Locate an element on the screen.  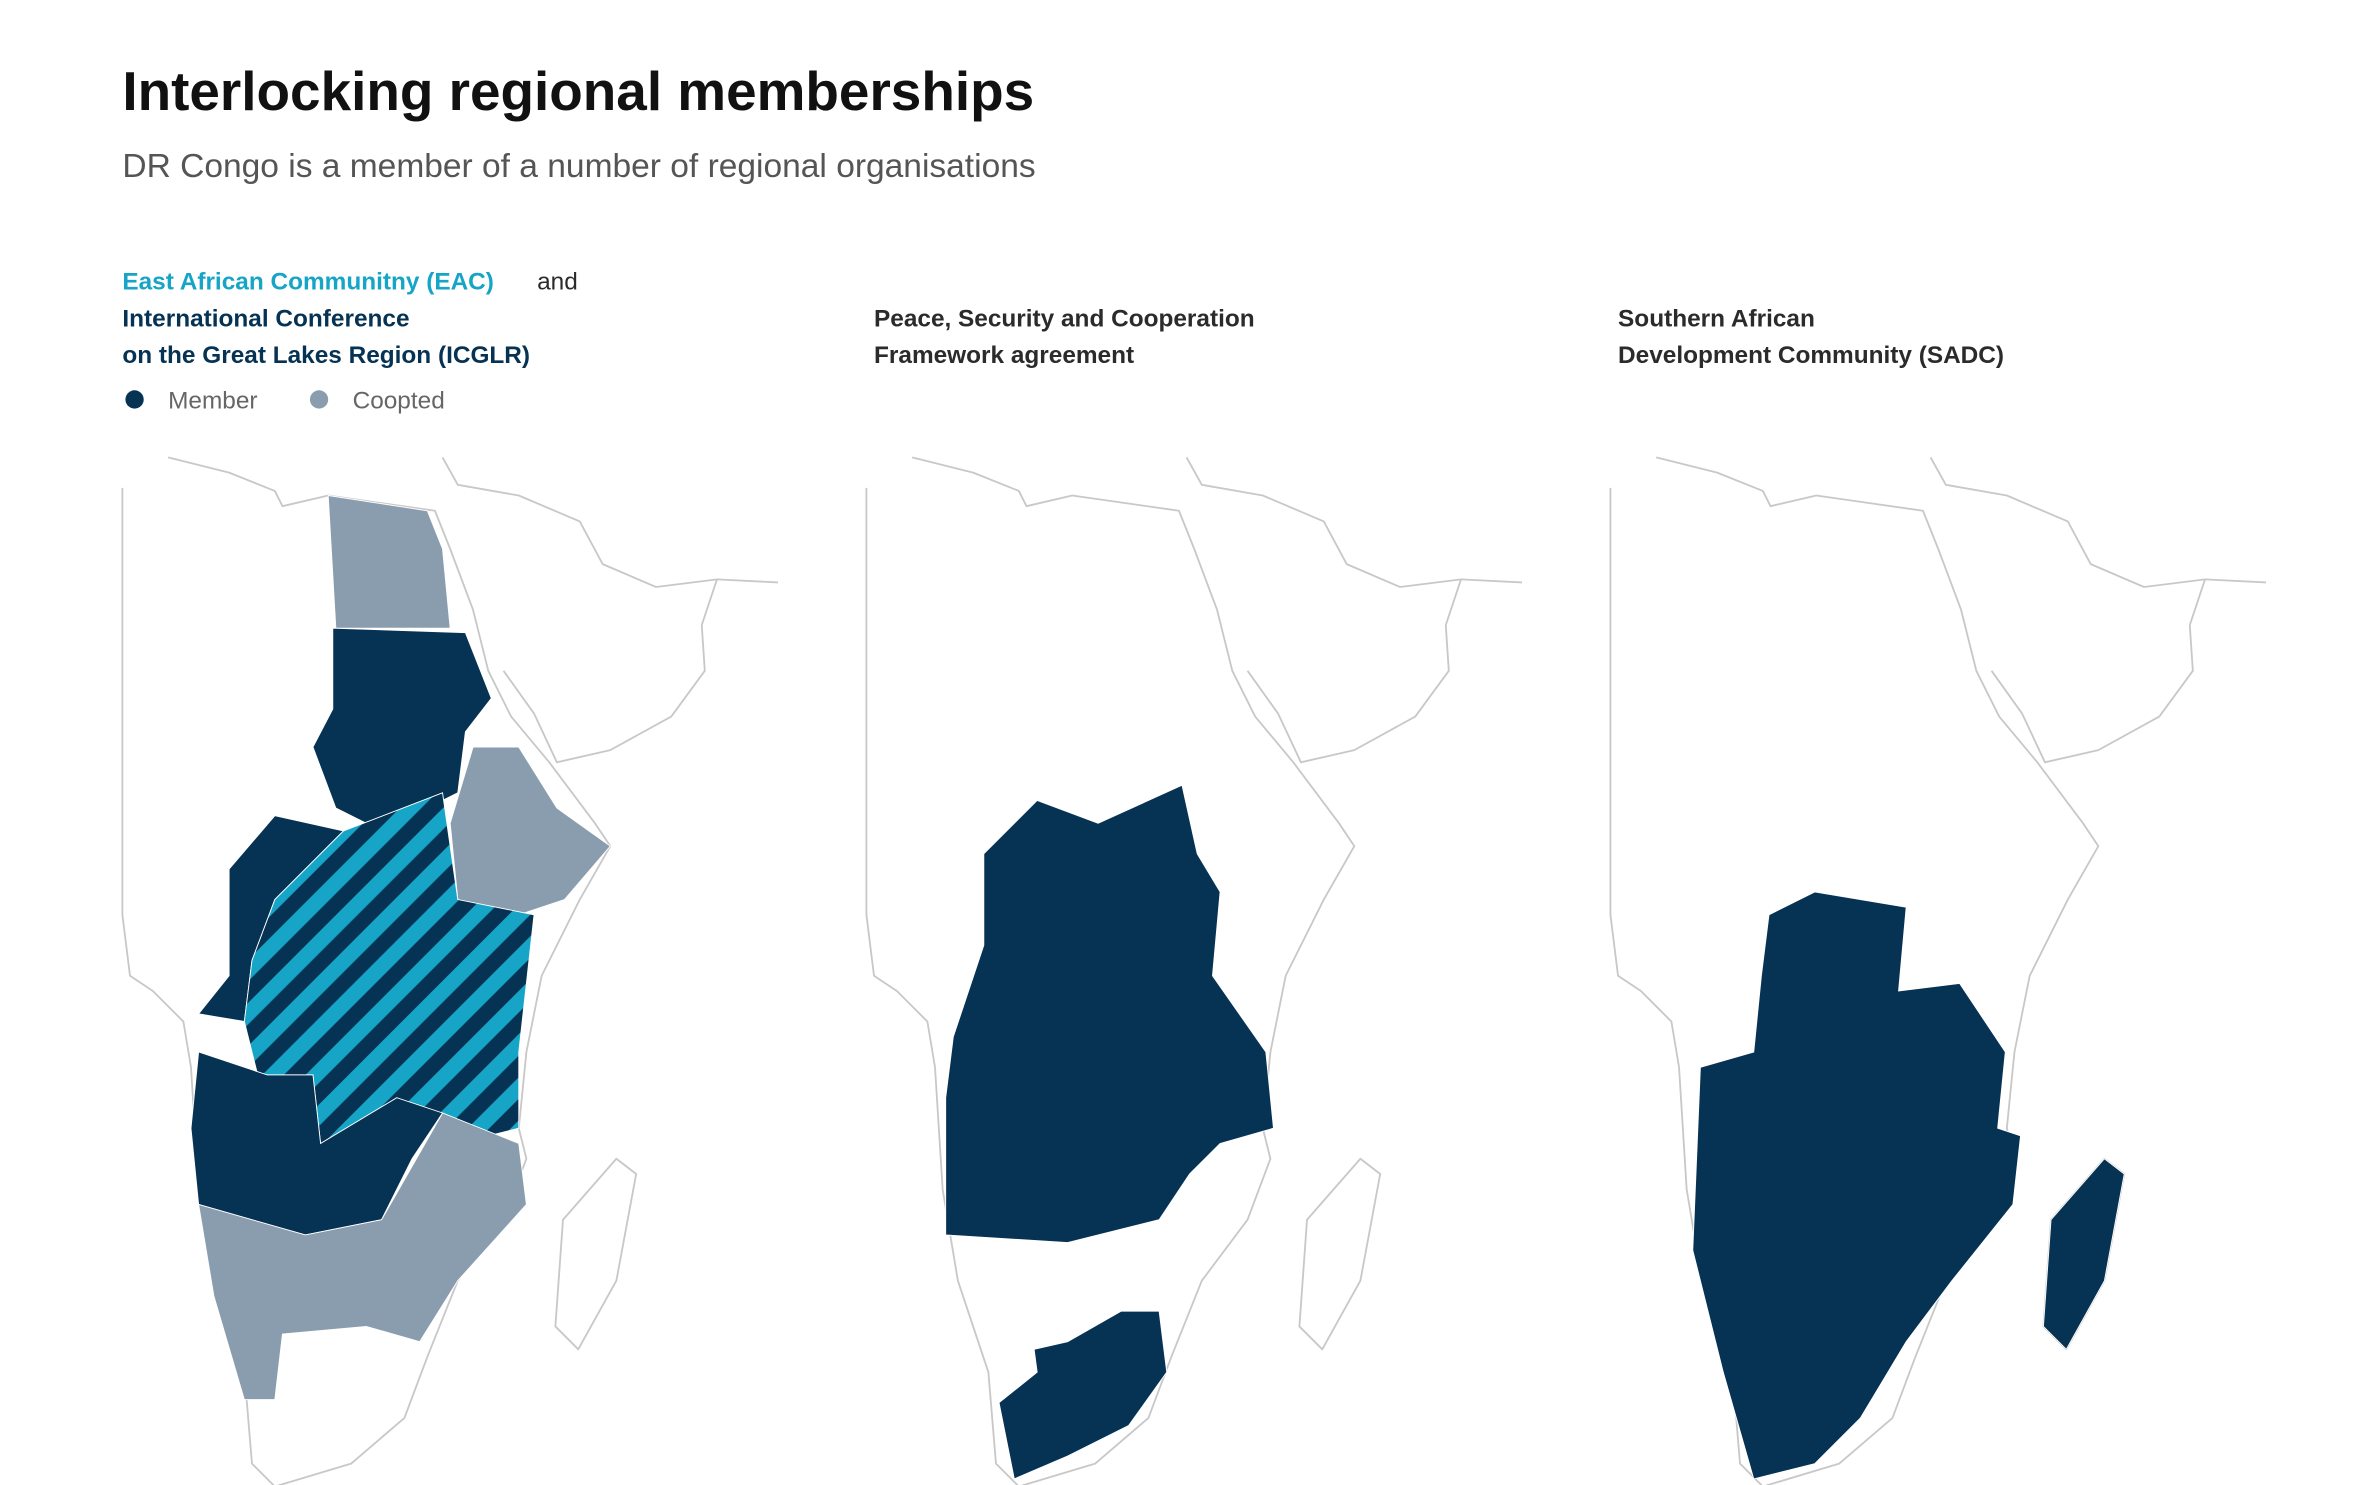
panel-title: Southern African is located at coordinates (1716, 318).